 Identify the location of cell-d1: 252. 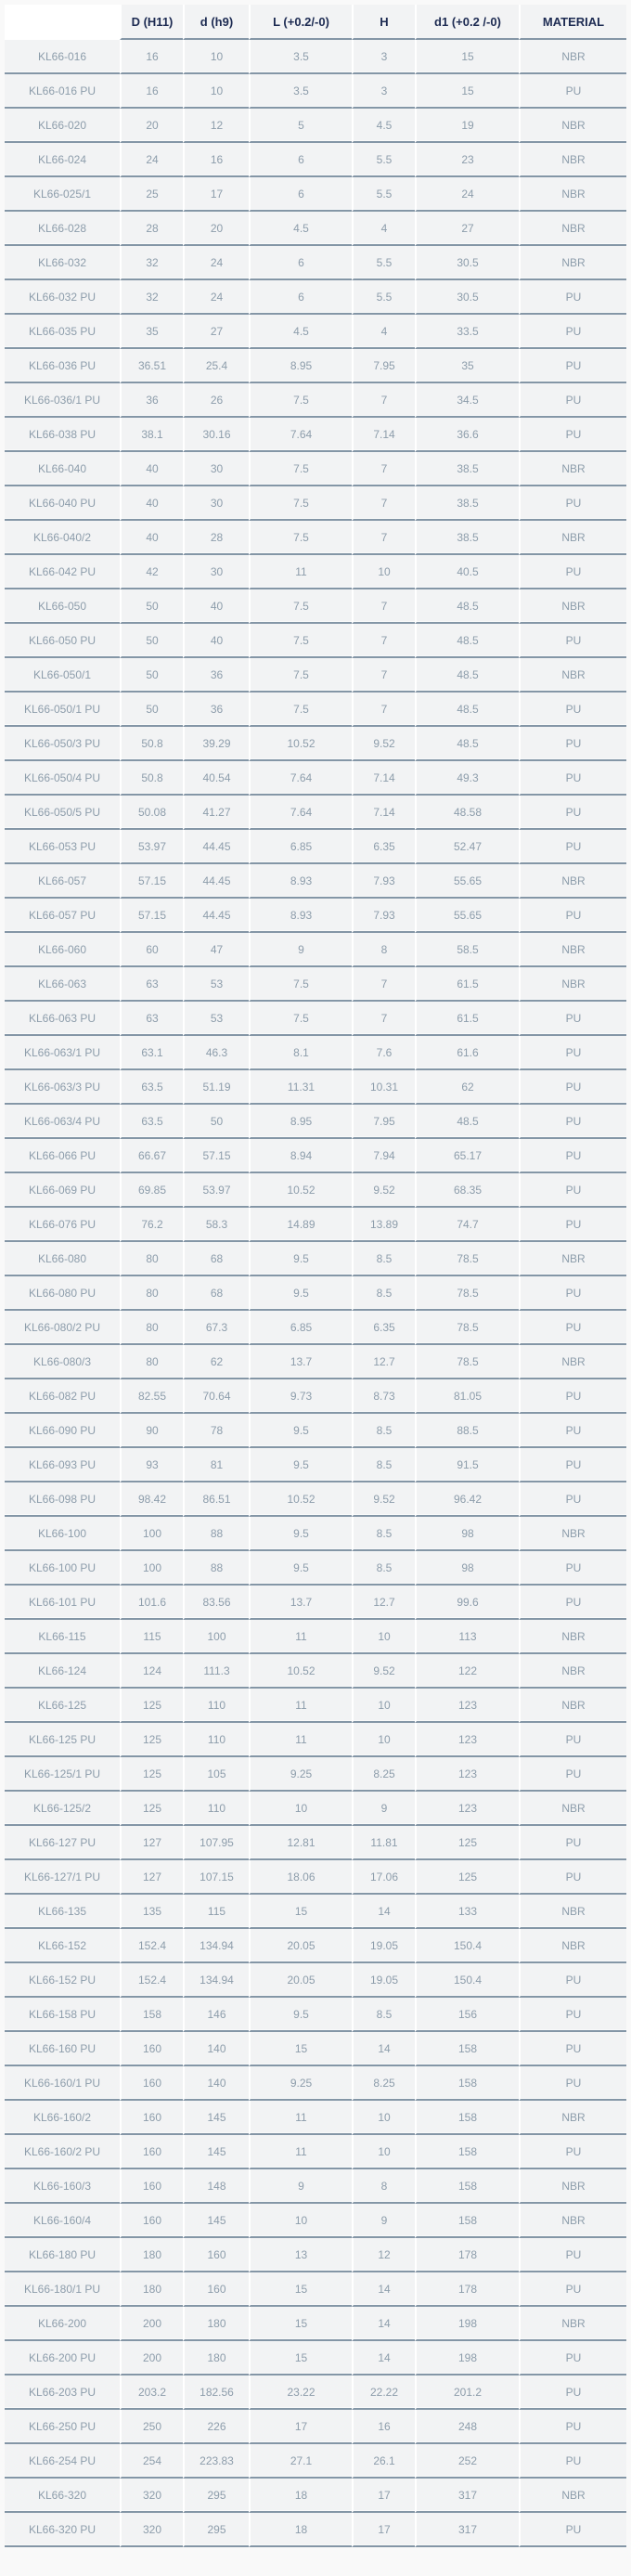
(467, 2461).